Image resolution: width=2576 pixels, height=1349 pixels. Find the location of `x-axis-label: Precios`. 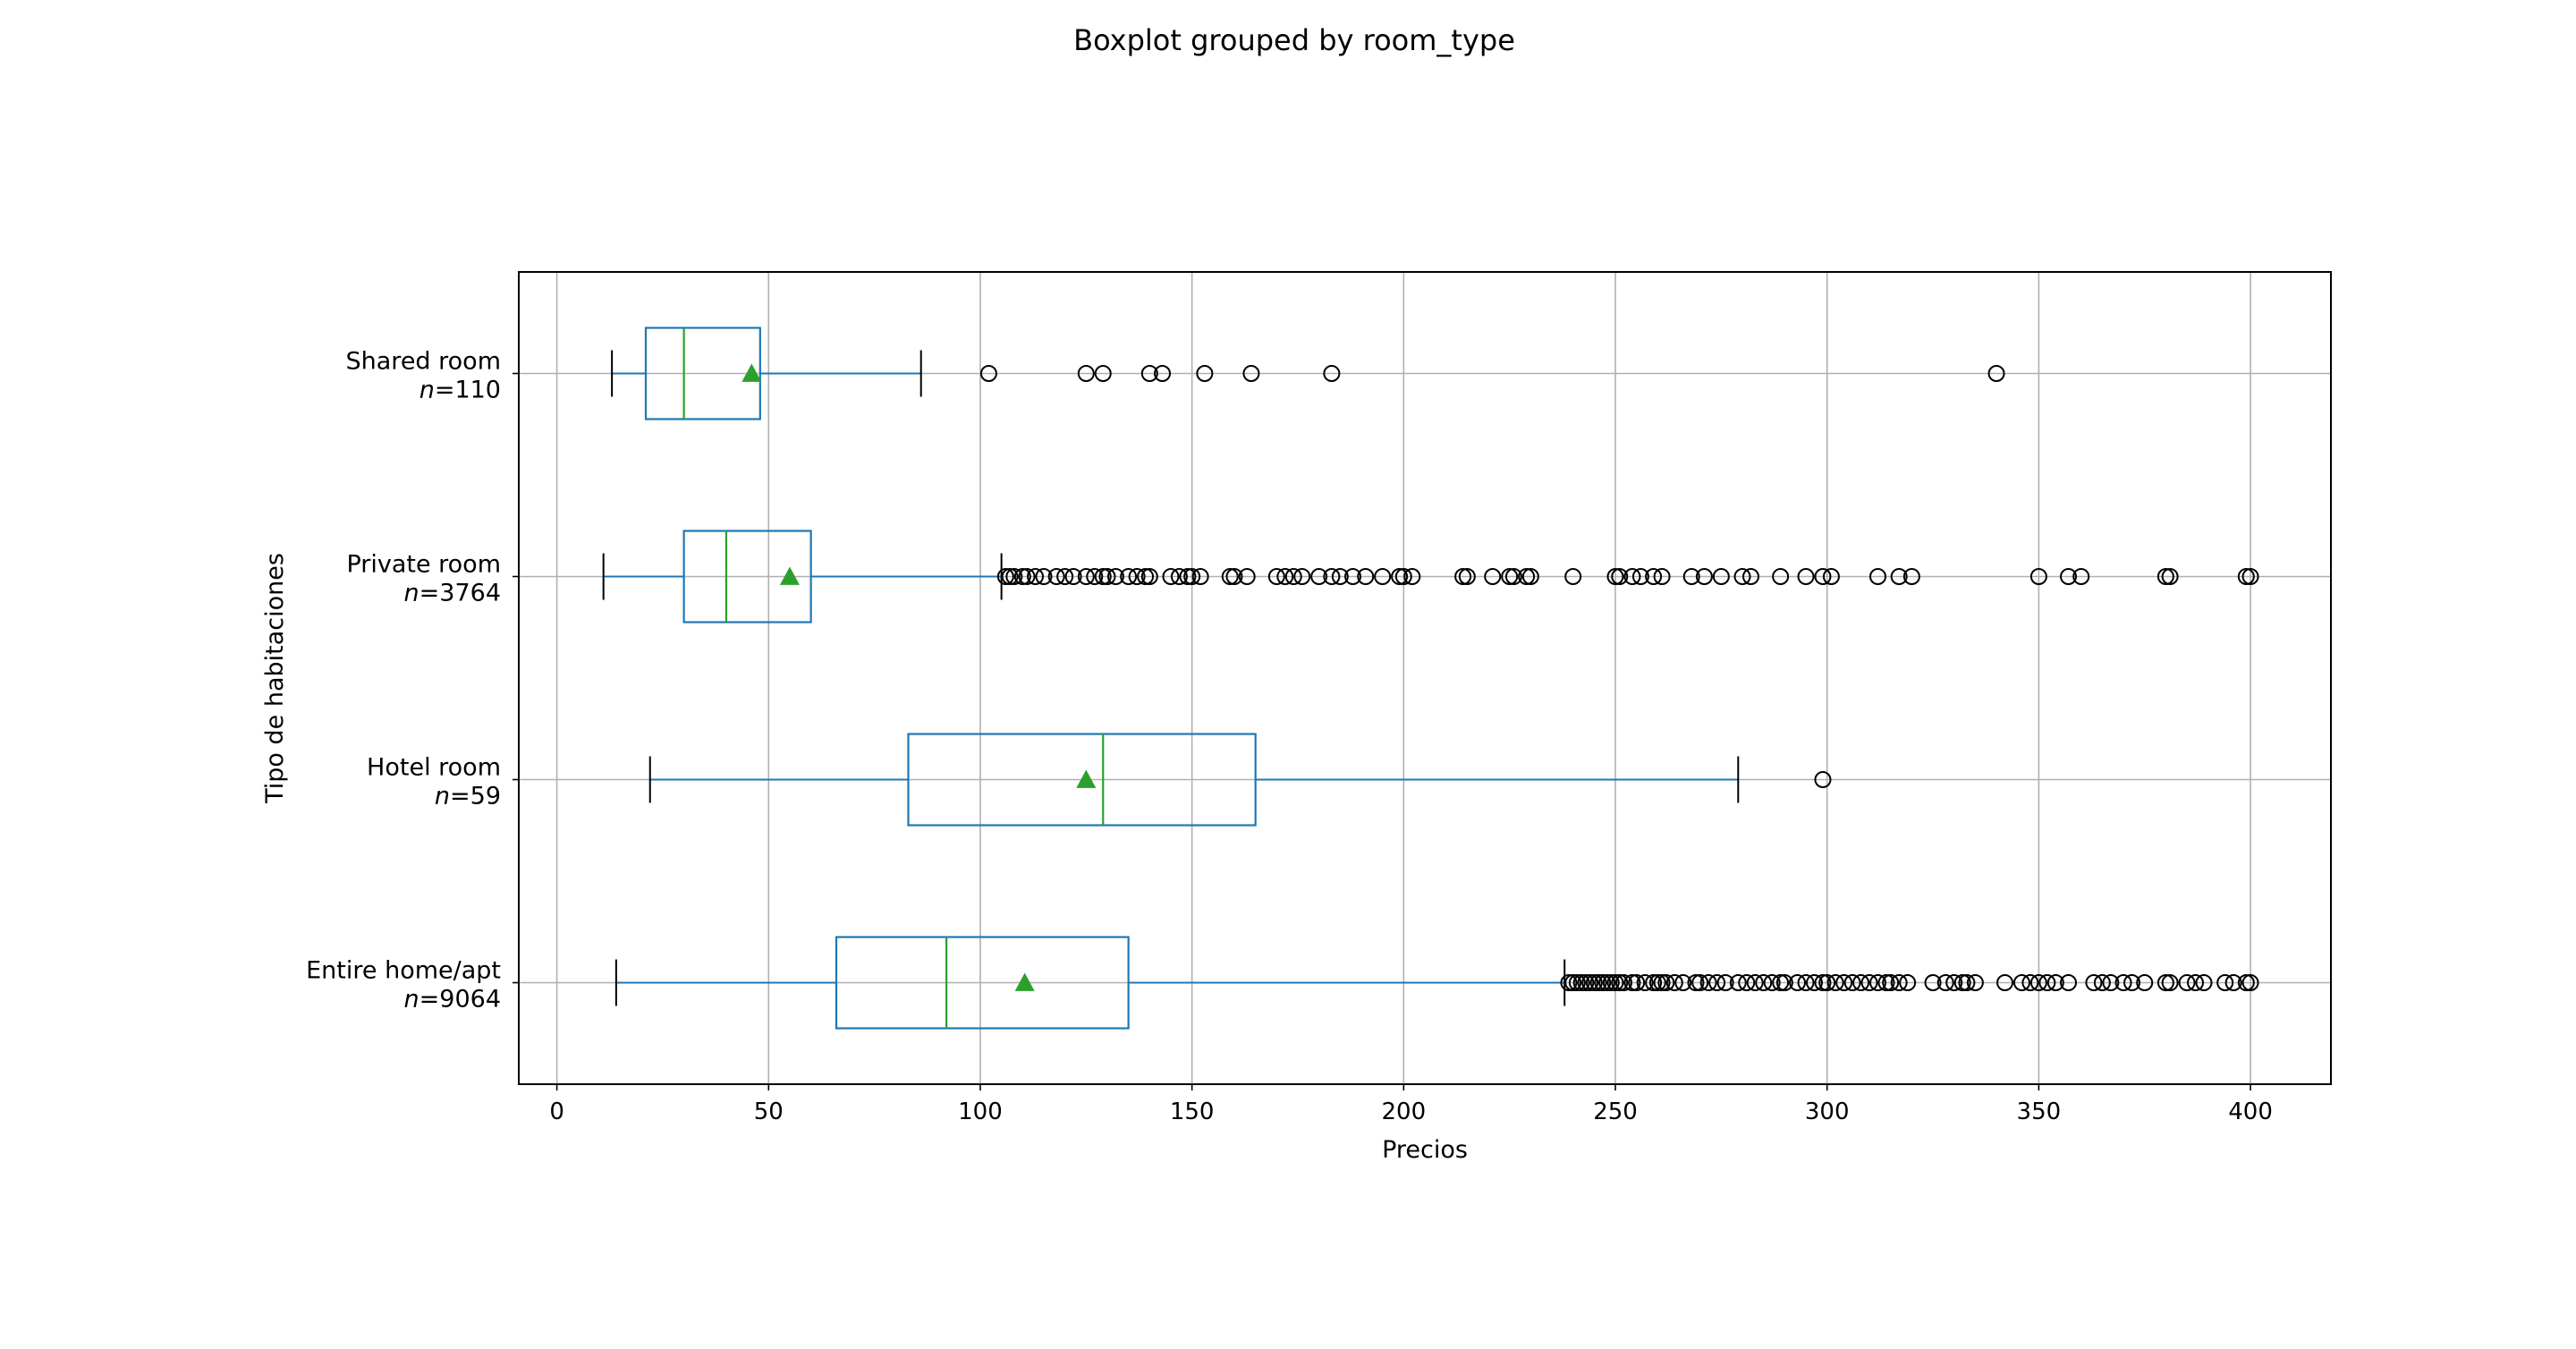

x-axis-label: Precios is located at coordinates (1425, 1150).